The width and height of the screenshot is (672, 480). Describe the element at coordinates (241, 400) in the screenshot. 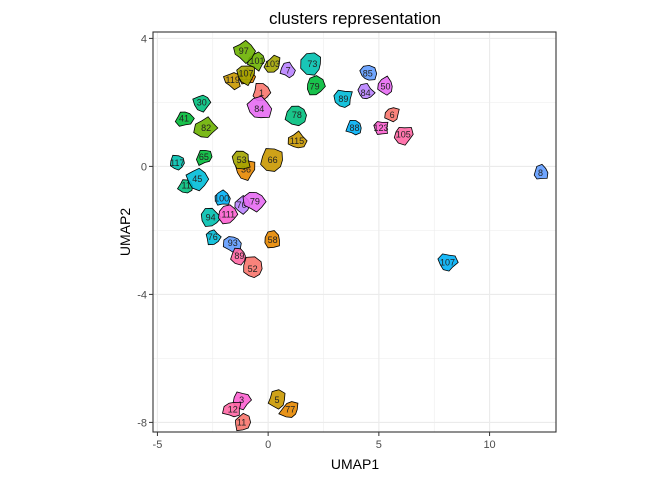

I see `cluster-label: 3` at that location.